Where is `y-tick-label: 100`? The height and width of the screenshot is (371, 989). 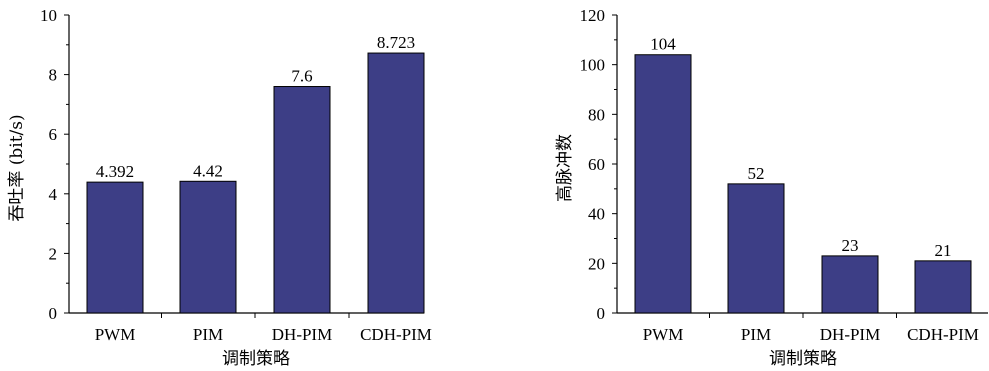
y-tick-label: 100 is located at coordinates (593, 65).